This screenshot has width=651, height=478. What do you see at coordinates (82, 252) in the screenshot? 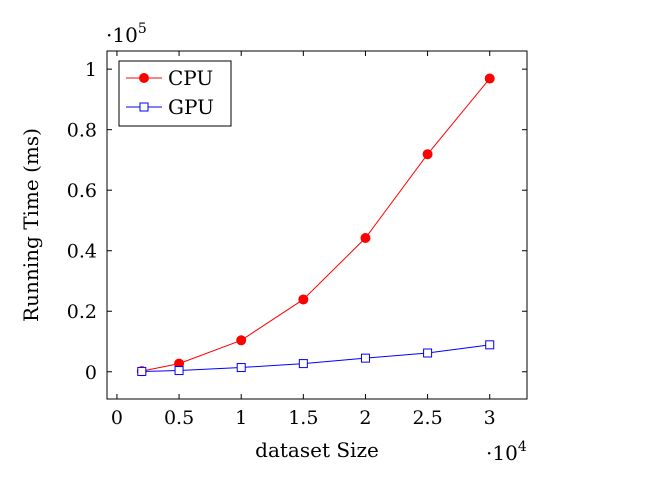
I see `y-tick-label: 0.4` at bounding box center [82, 252].